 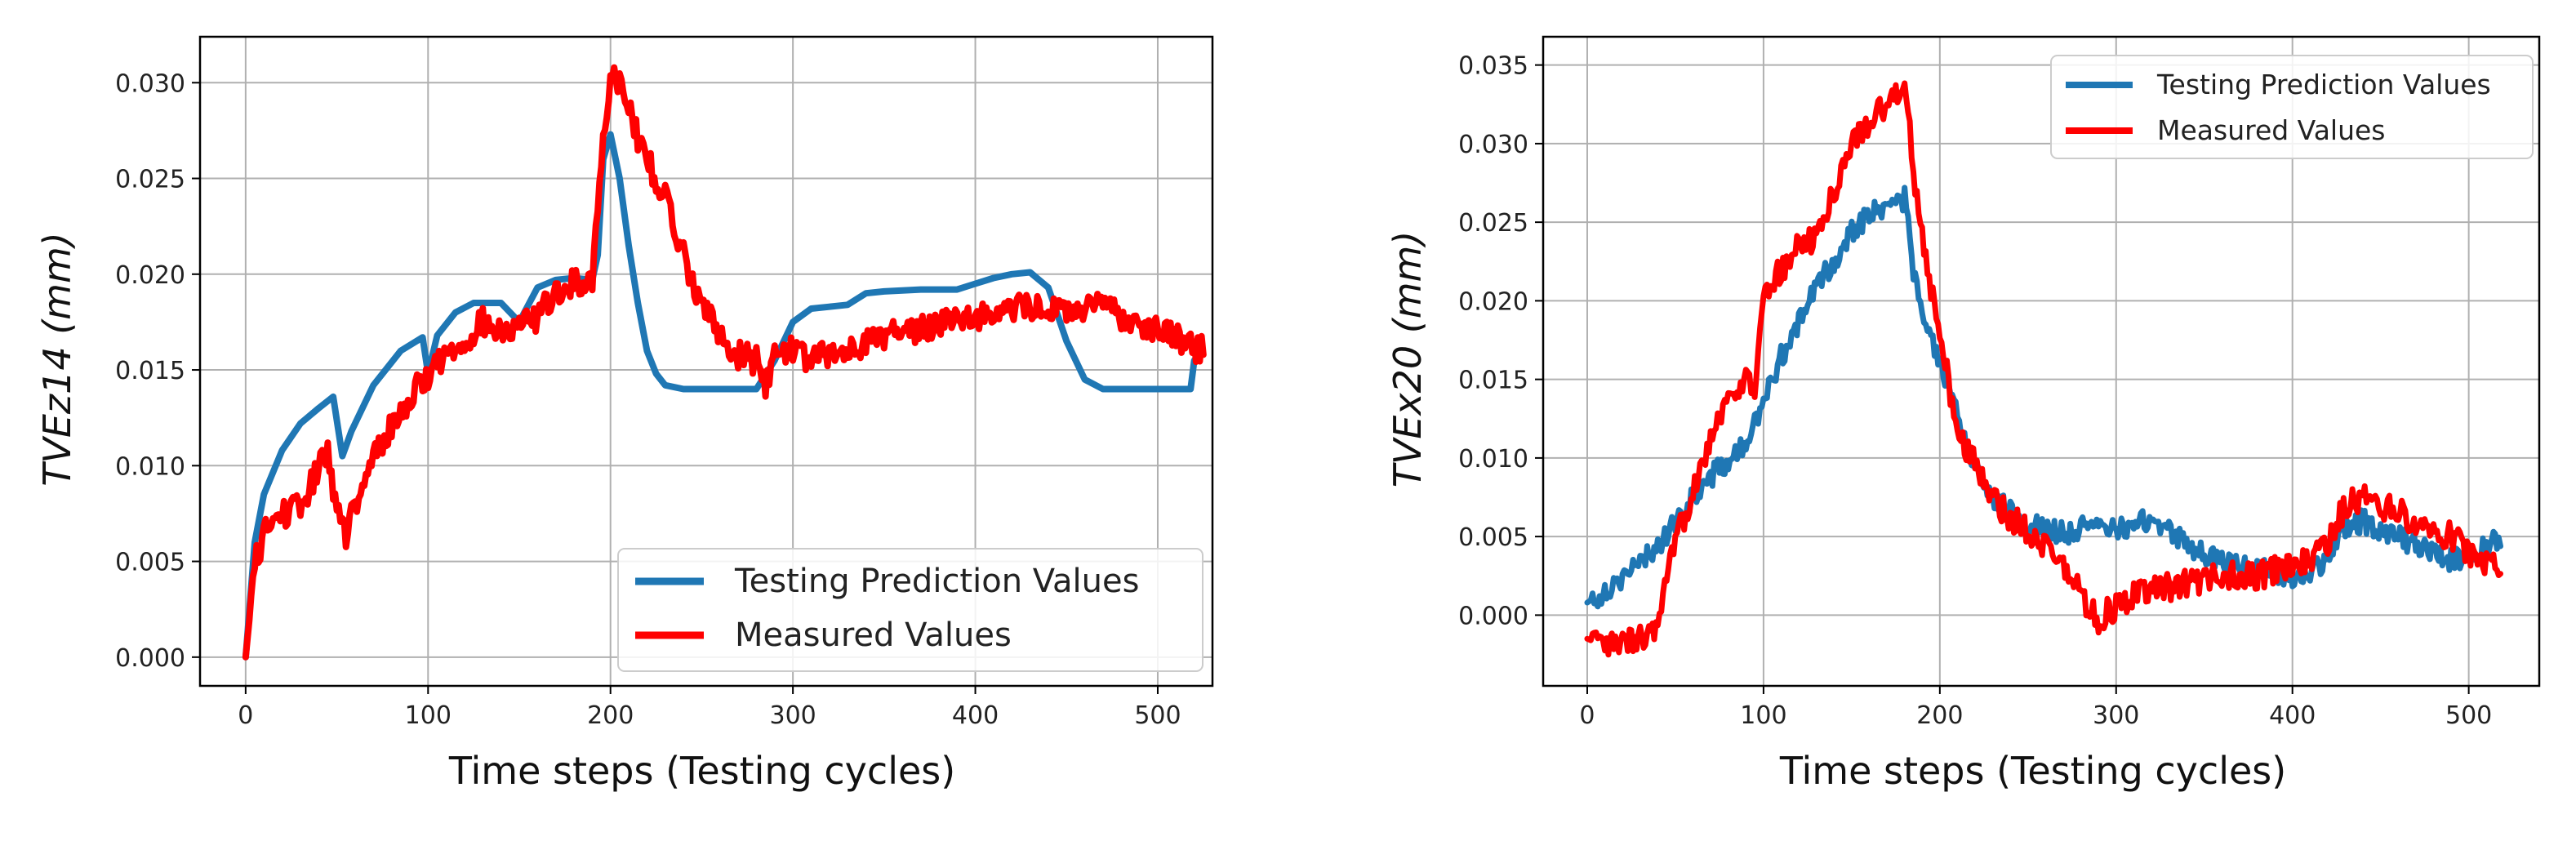 What do you see at coordinates (2292, 715) in the screenshot?
I see `chart-2-x-tick-label: 400` at bounding box center [2292, 715].